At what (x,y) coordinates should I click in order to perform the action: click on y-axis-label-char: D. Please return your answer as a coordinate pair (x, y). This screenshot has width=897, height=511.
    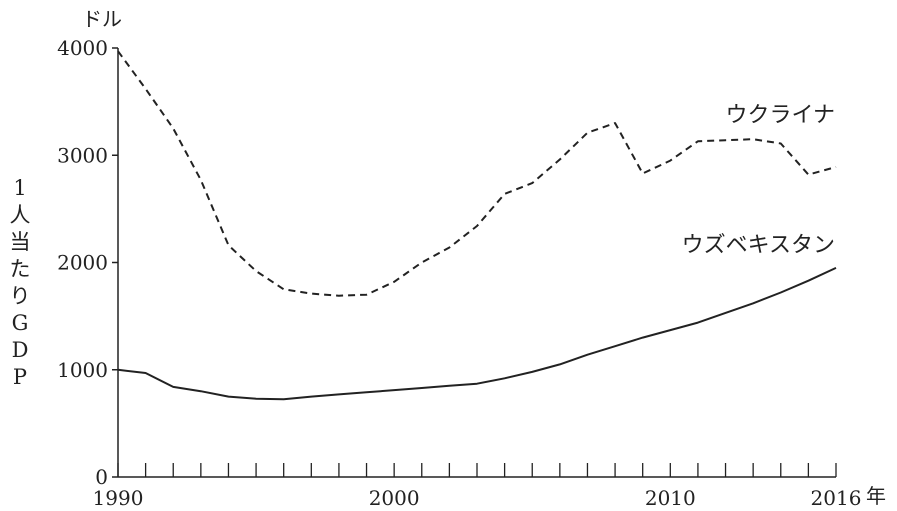
    Looking at the image, I should click on (20, 350).